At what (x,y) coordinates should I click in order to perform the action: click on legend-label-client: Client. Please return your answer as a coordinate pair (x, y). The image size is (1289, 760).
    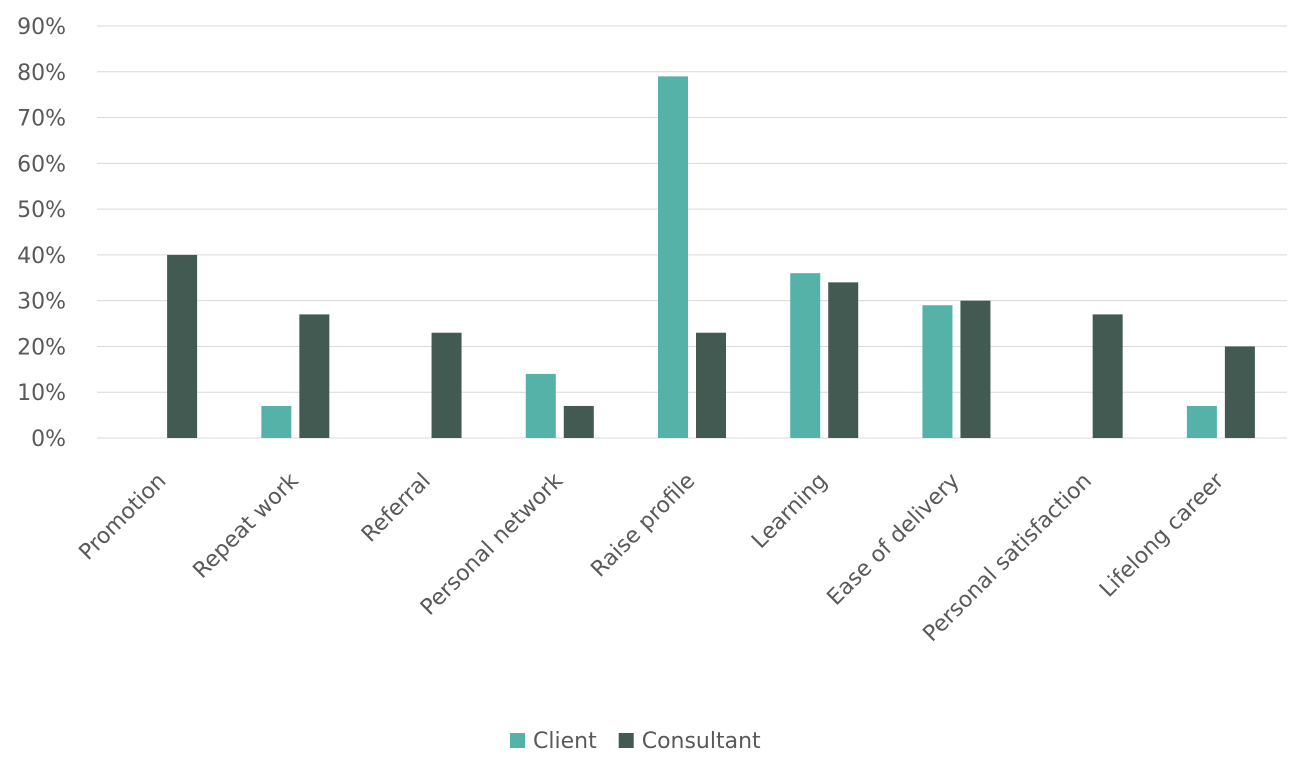
    Looking at the image, I should click on (565, 741).